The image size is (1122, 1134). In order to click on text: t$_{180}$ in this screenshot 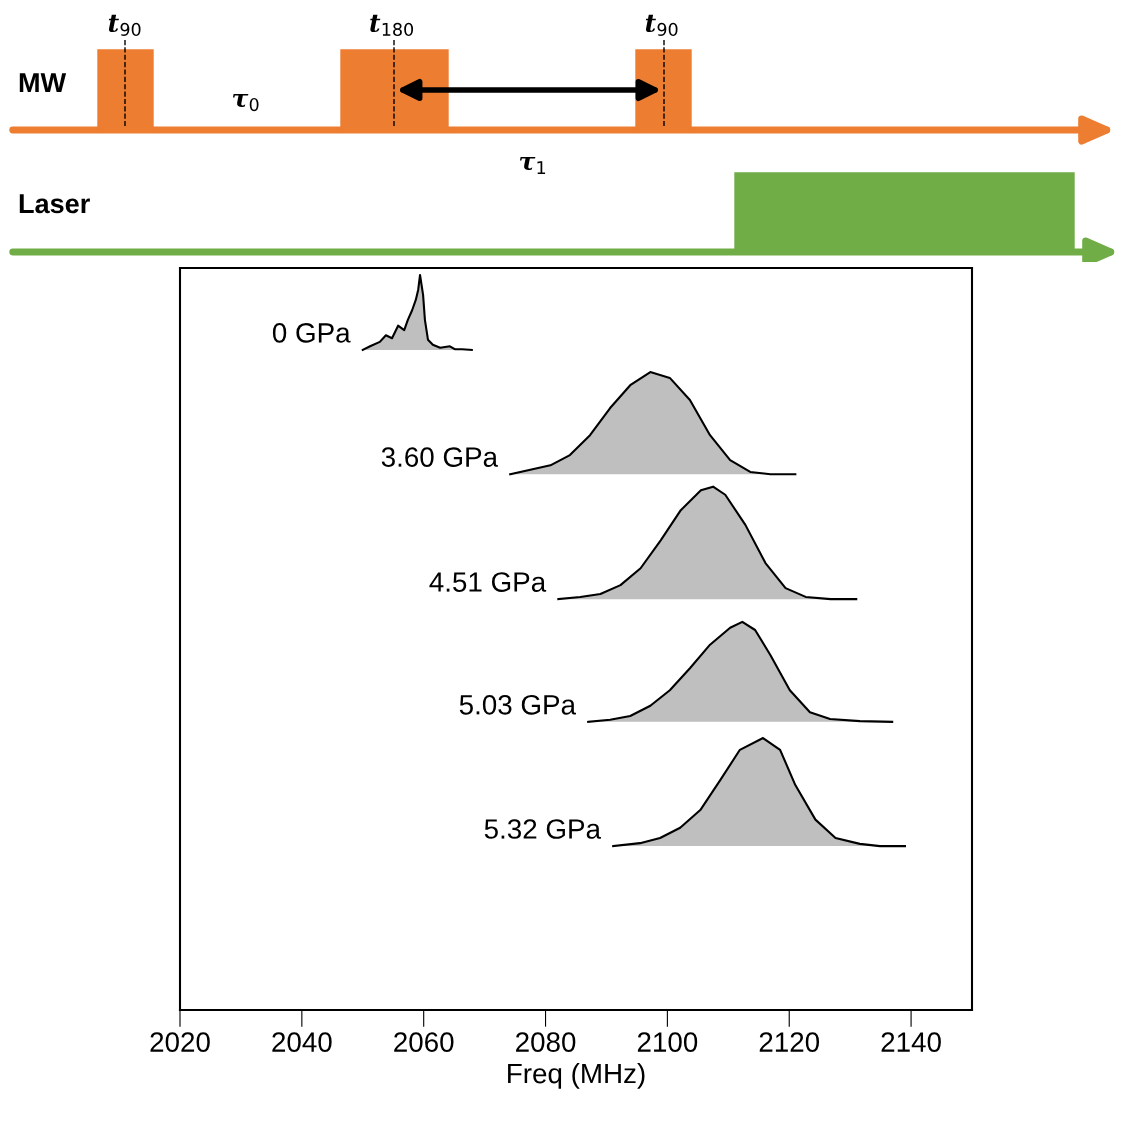, I will do `click(392, 25)`.